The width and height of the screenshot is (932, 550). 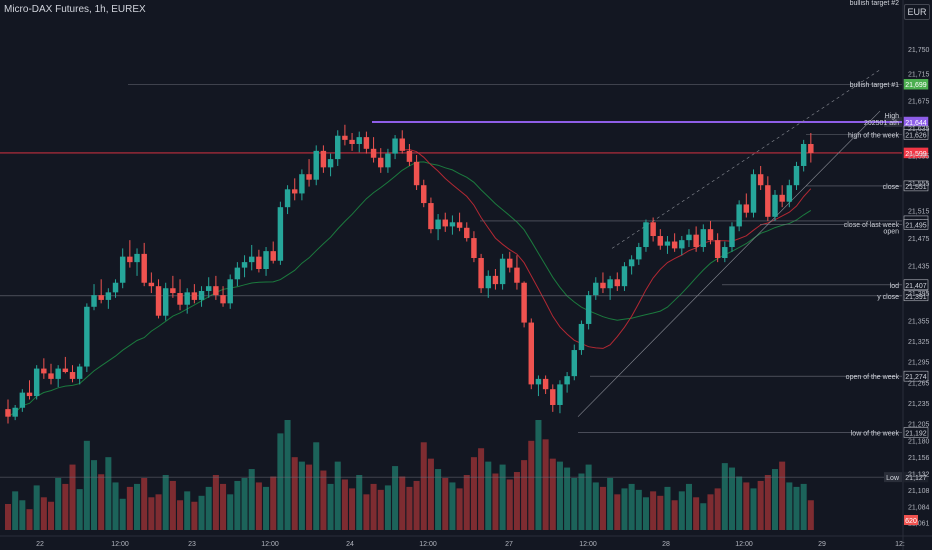 I want to click on y-tick-label: 21,061, so click(x=919, y=523).